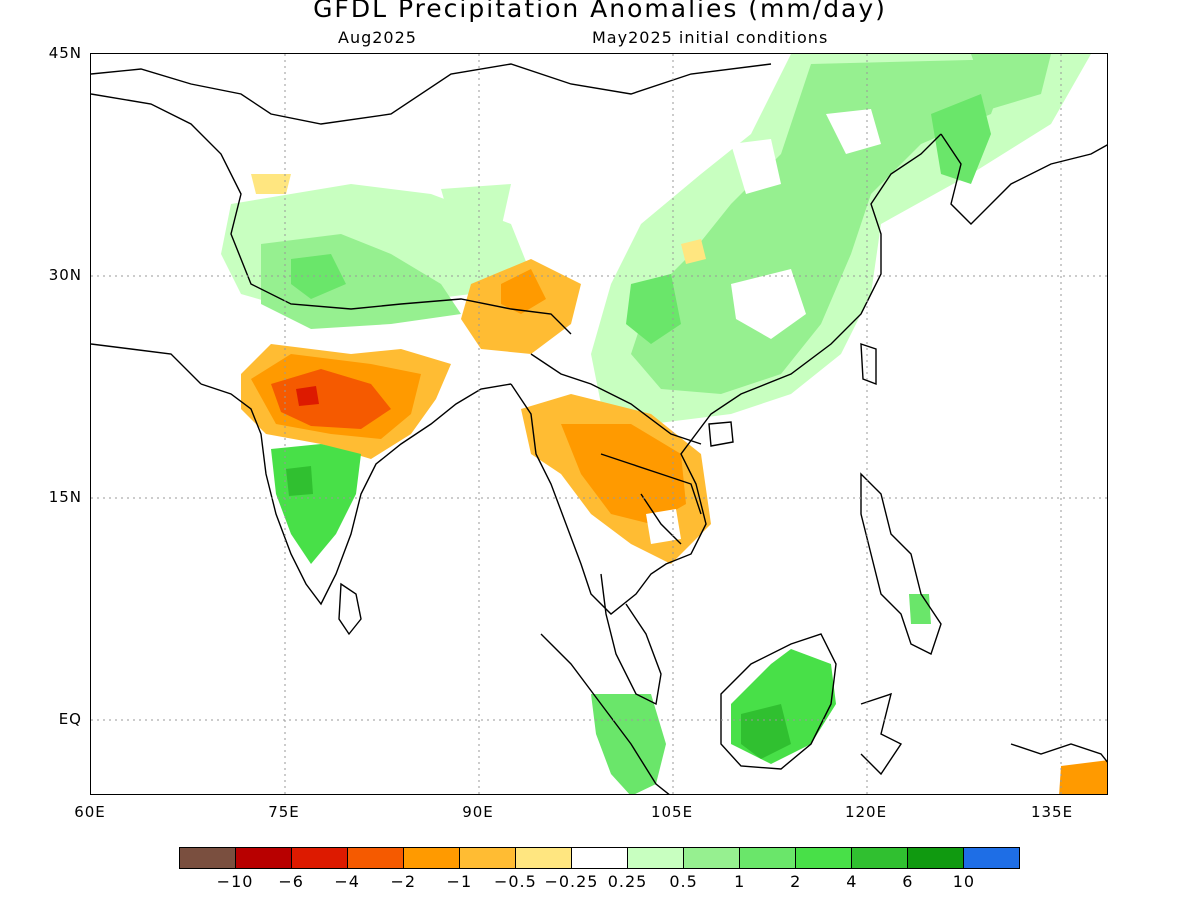 The height and width of the screenshot is (900, 1200). Describe the element at coordinates (852, 881) in the screenshot. I see `colorbar-label: 4` at that location.